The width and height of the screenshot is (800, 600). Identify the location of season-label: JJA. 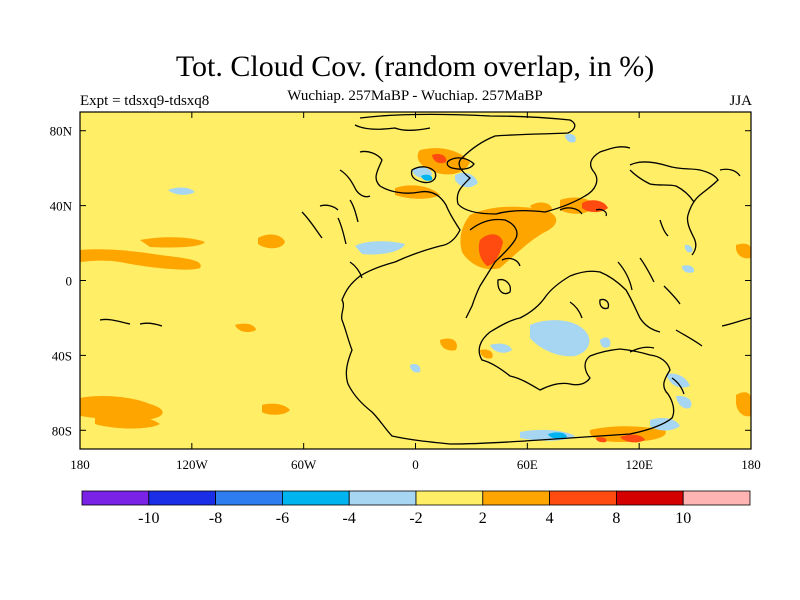
(740, 101).